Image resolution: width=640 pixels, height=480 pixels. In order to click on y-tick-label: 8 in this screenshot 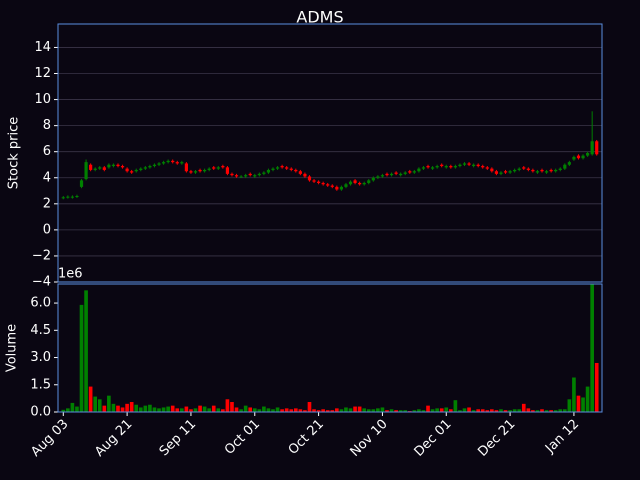, I will do `click(47, 125)`.